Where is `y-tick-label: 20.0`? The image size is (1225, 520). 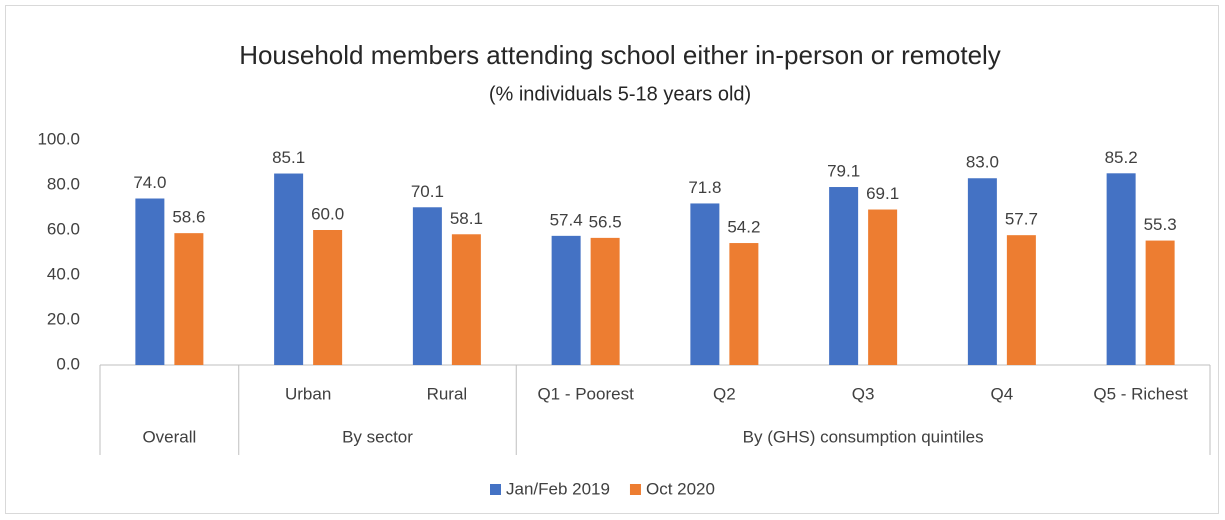 y-tick-label: 20.0 is located at coordinates (63, 318).